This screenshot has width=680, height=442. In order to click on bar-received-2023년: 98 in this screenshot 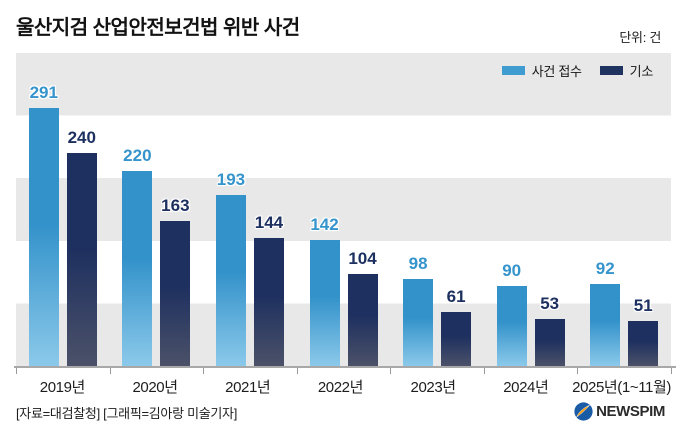, I will do `click(418, 310)`.